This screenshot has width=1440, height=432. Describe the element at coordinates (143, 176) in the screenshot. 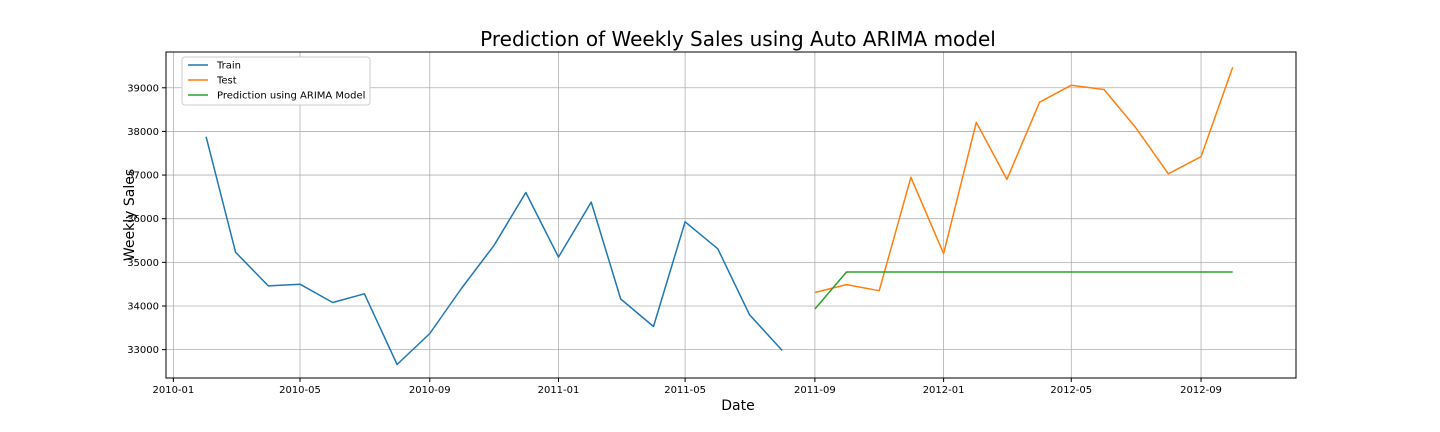

I see `y-tick-label: 37000` at that location.